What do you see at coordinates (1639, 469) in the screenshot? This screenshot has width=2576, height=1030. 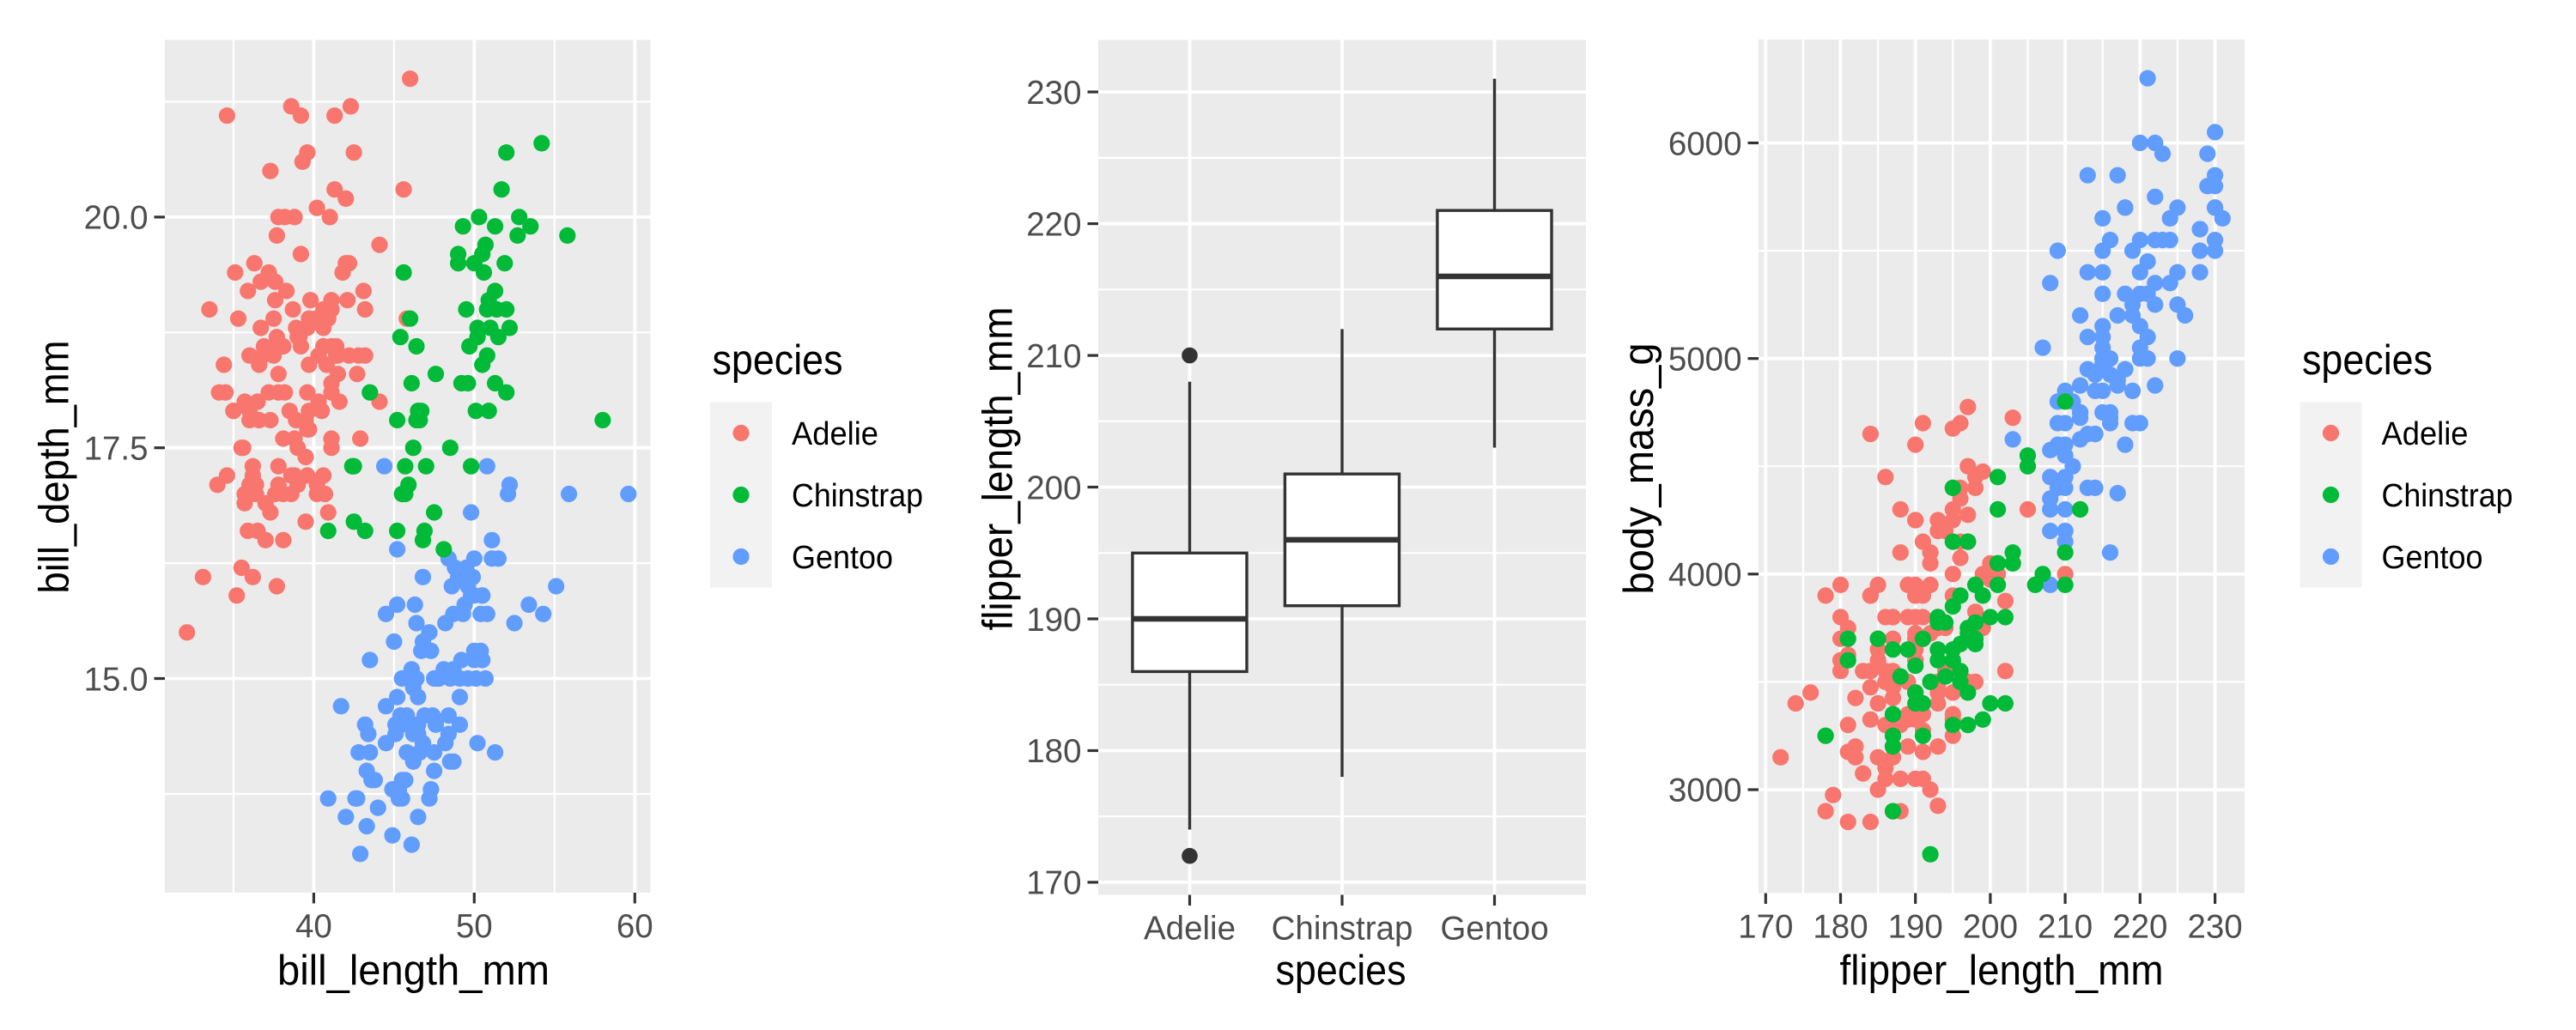 I see `svg-text: body_mass_g` at bounding box center [1639, 469].